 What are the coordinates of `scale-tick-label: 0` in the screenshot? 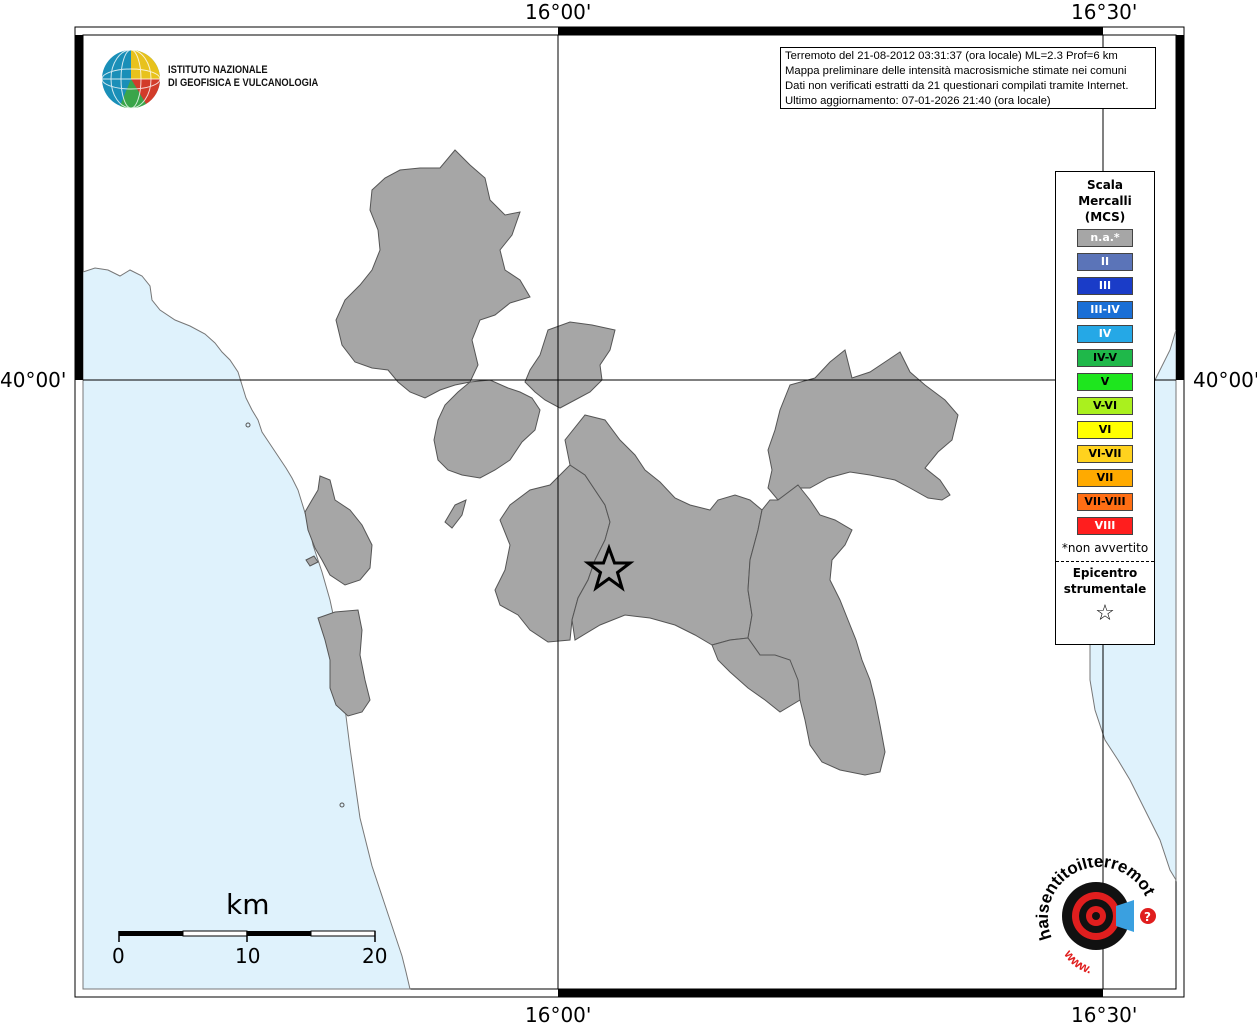 It's located at (118, 956).